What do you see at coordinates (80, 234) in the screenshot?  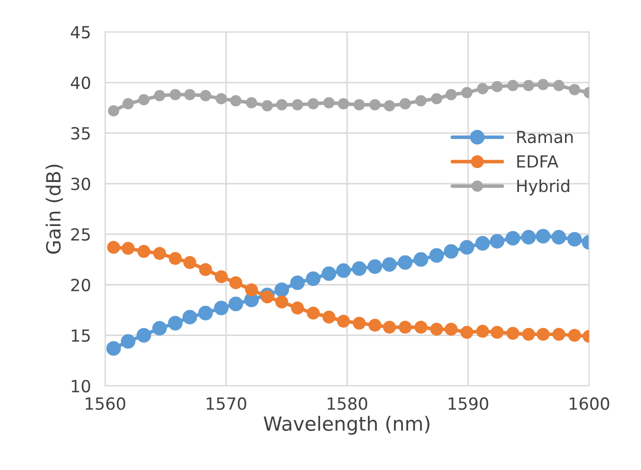 I see `y-tick-label: 25` at bounding box center [80, 234].